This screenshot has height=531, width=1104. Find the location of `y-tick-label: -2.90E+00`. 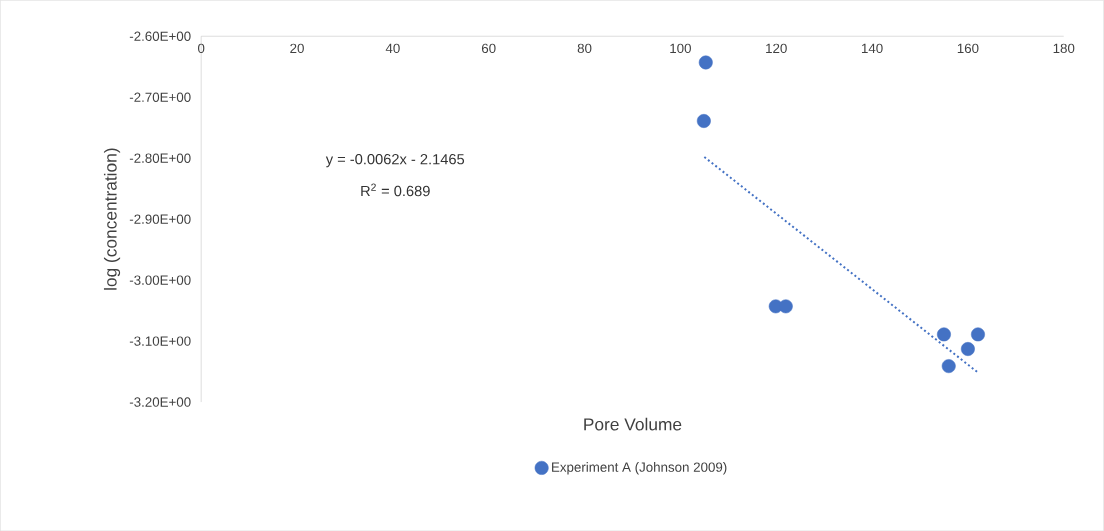

y-tick-label: -2.90E+00 is located at coordinates (160, 219).